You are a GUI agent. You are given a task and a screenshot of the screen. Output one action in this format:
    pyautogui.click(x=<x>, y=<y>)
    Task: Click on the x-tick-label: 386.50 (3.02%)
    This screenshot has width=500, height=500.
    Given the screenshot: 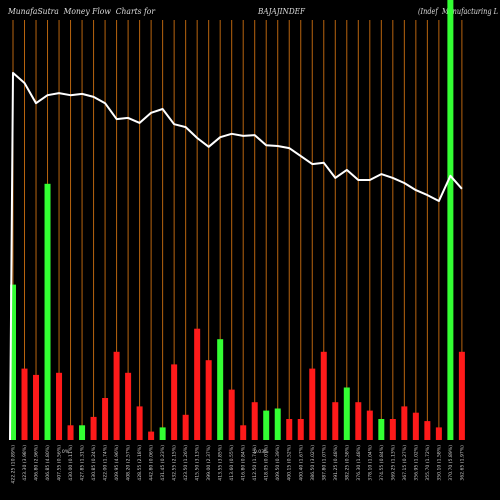 What is the action you would take?
    pyautogui.click(x=313, y=463)
    